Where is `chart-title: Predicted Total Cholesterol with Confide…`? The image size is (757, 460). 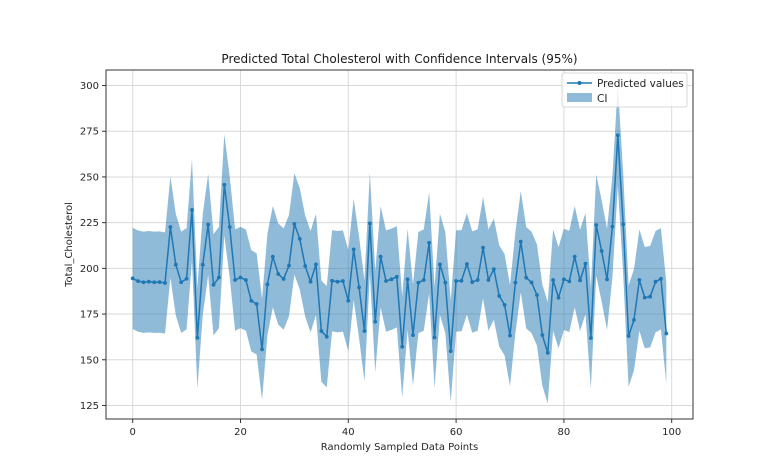 chart-title: Predicted Total Cholesterol with Confide… is located at coordinates (399, 59).